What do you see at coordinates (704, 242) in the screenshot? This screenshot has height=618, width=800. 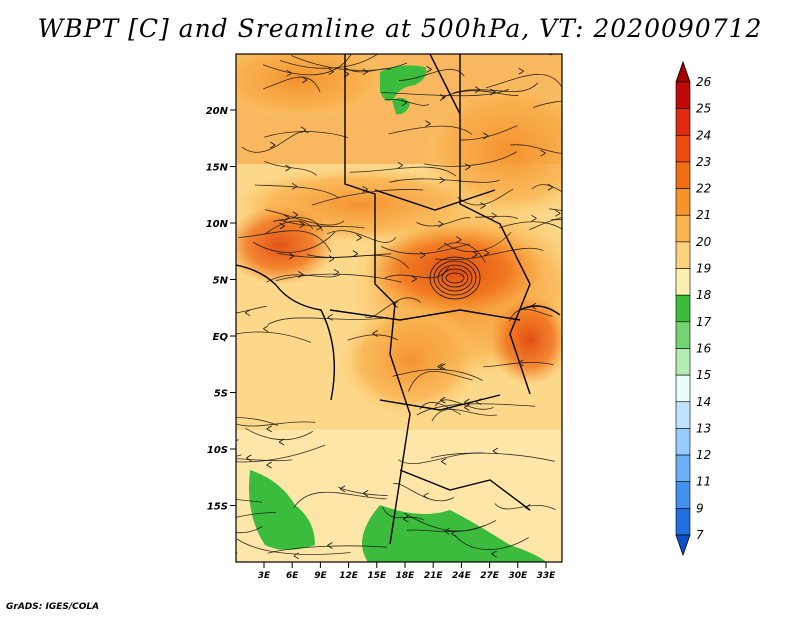 I see `colorbar-label: 20` at bounding box center [704, 242].